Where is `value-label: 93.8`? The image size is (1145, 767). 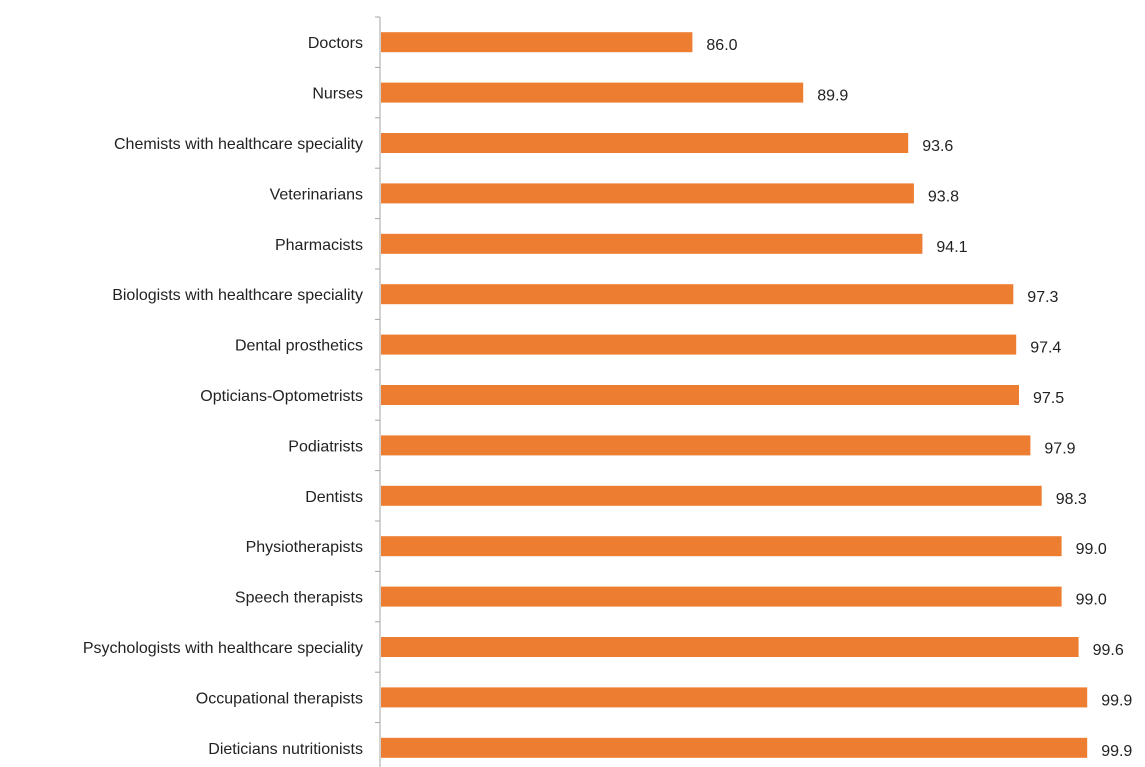 value-label: 93.8 is located at coordinates (943, 196).